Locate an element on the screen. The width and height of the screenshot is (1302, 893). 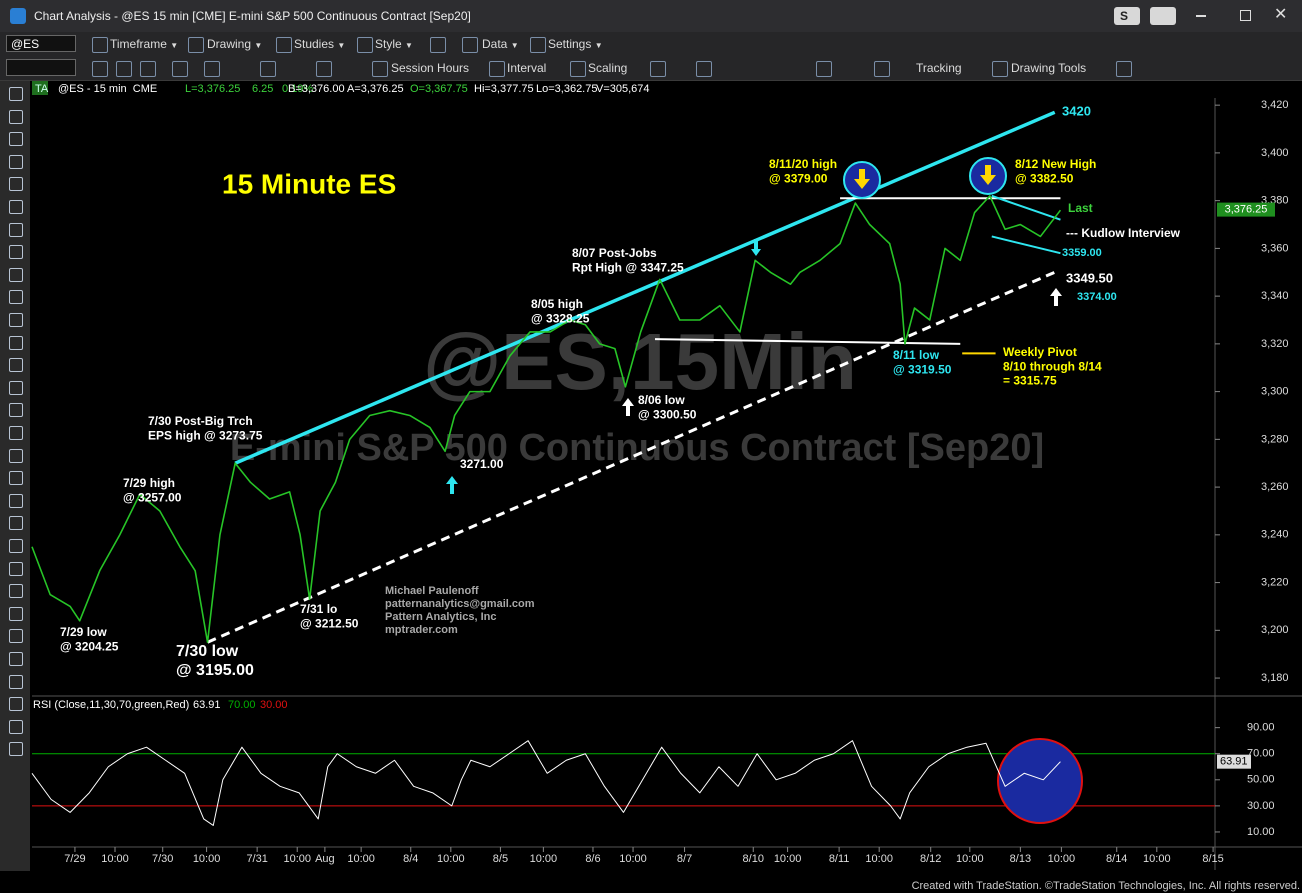
x-tick-label: 8/6 is located at coordinates (592, 859).